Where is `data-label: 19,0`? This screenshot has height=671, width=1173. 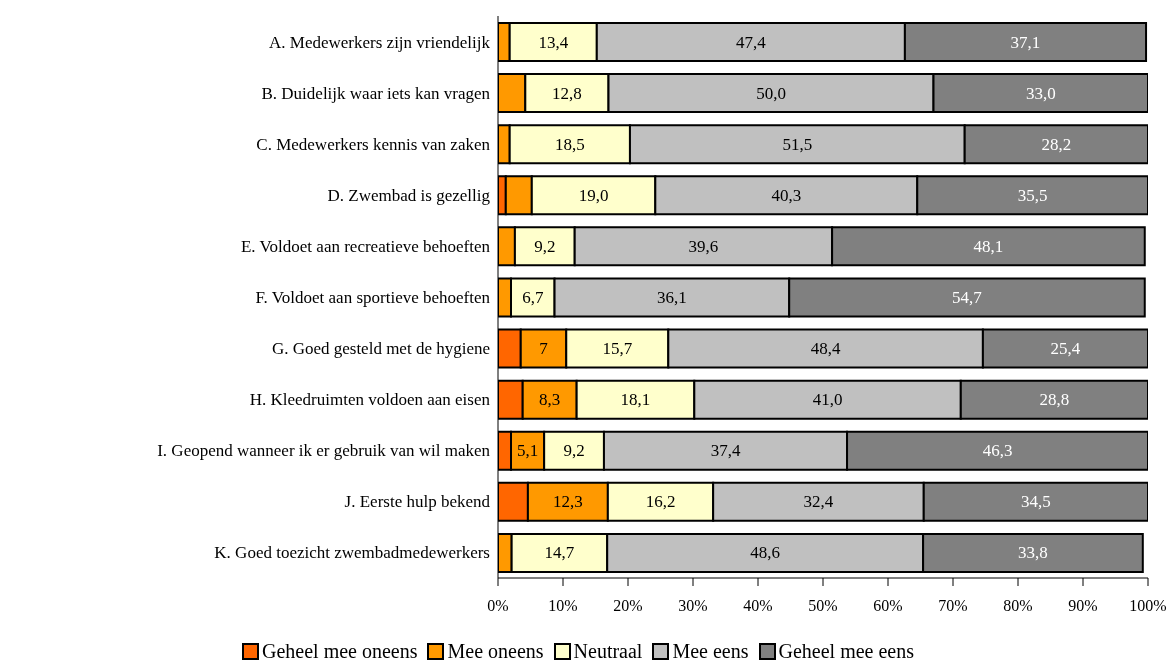
data-label: 19,0 is located at coordinates (593, 195).